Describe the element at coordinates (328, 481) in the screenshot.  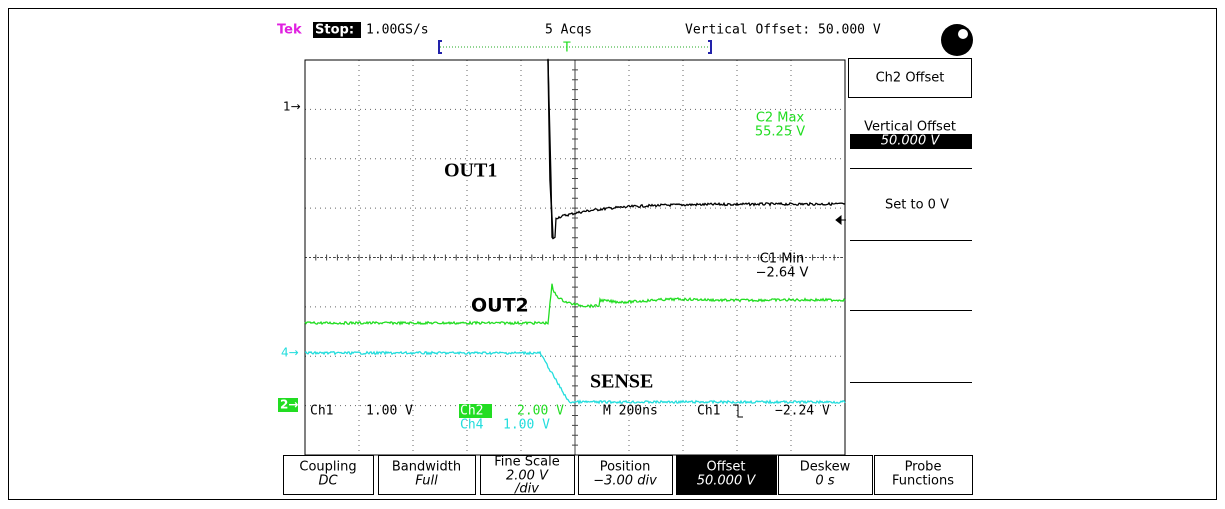
I see `menu-button-value: DC` at that location.